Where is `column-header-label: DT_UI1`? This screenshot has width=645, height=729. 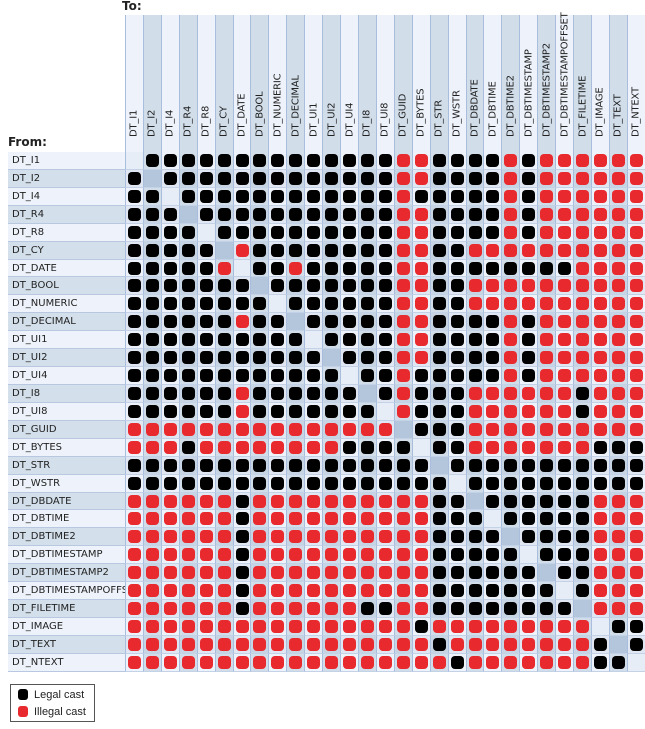 column-header-label: DT_UI1 is located at coordinates (314, 119).